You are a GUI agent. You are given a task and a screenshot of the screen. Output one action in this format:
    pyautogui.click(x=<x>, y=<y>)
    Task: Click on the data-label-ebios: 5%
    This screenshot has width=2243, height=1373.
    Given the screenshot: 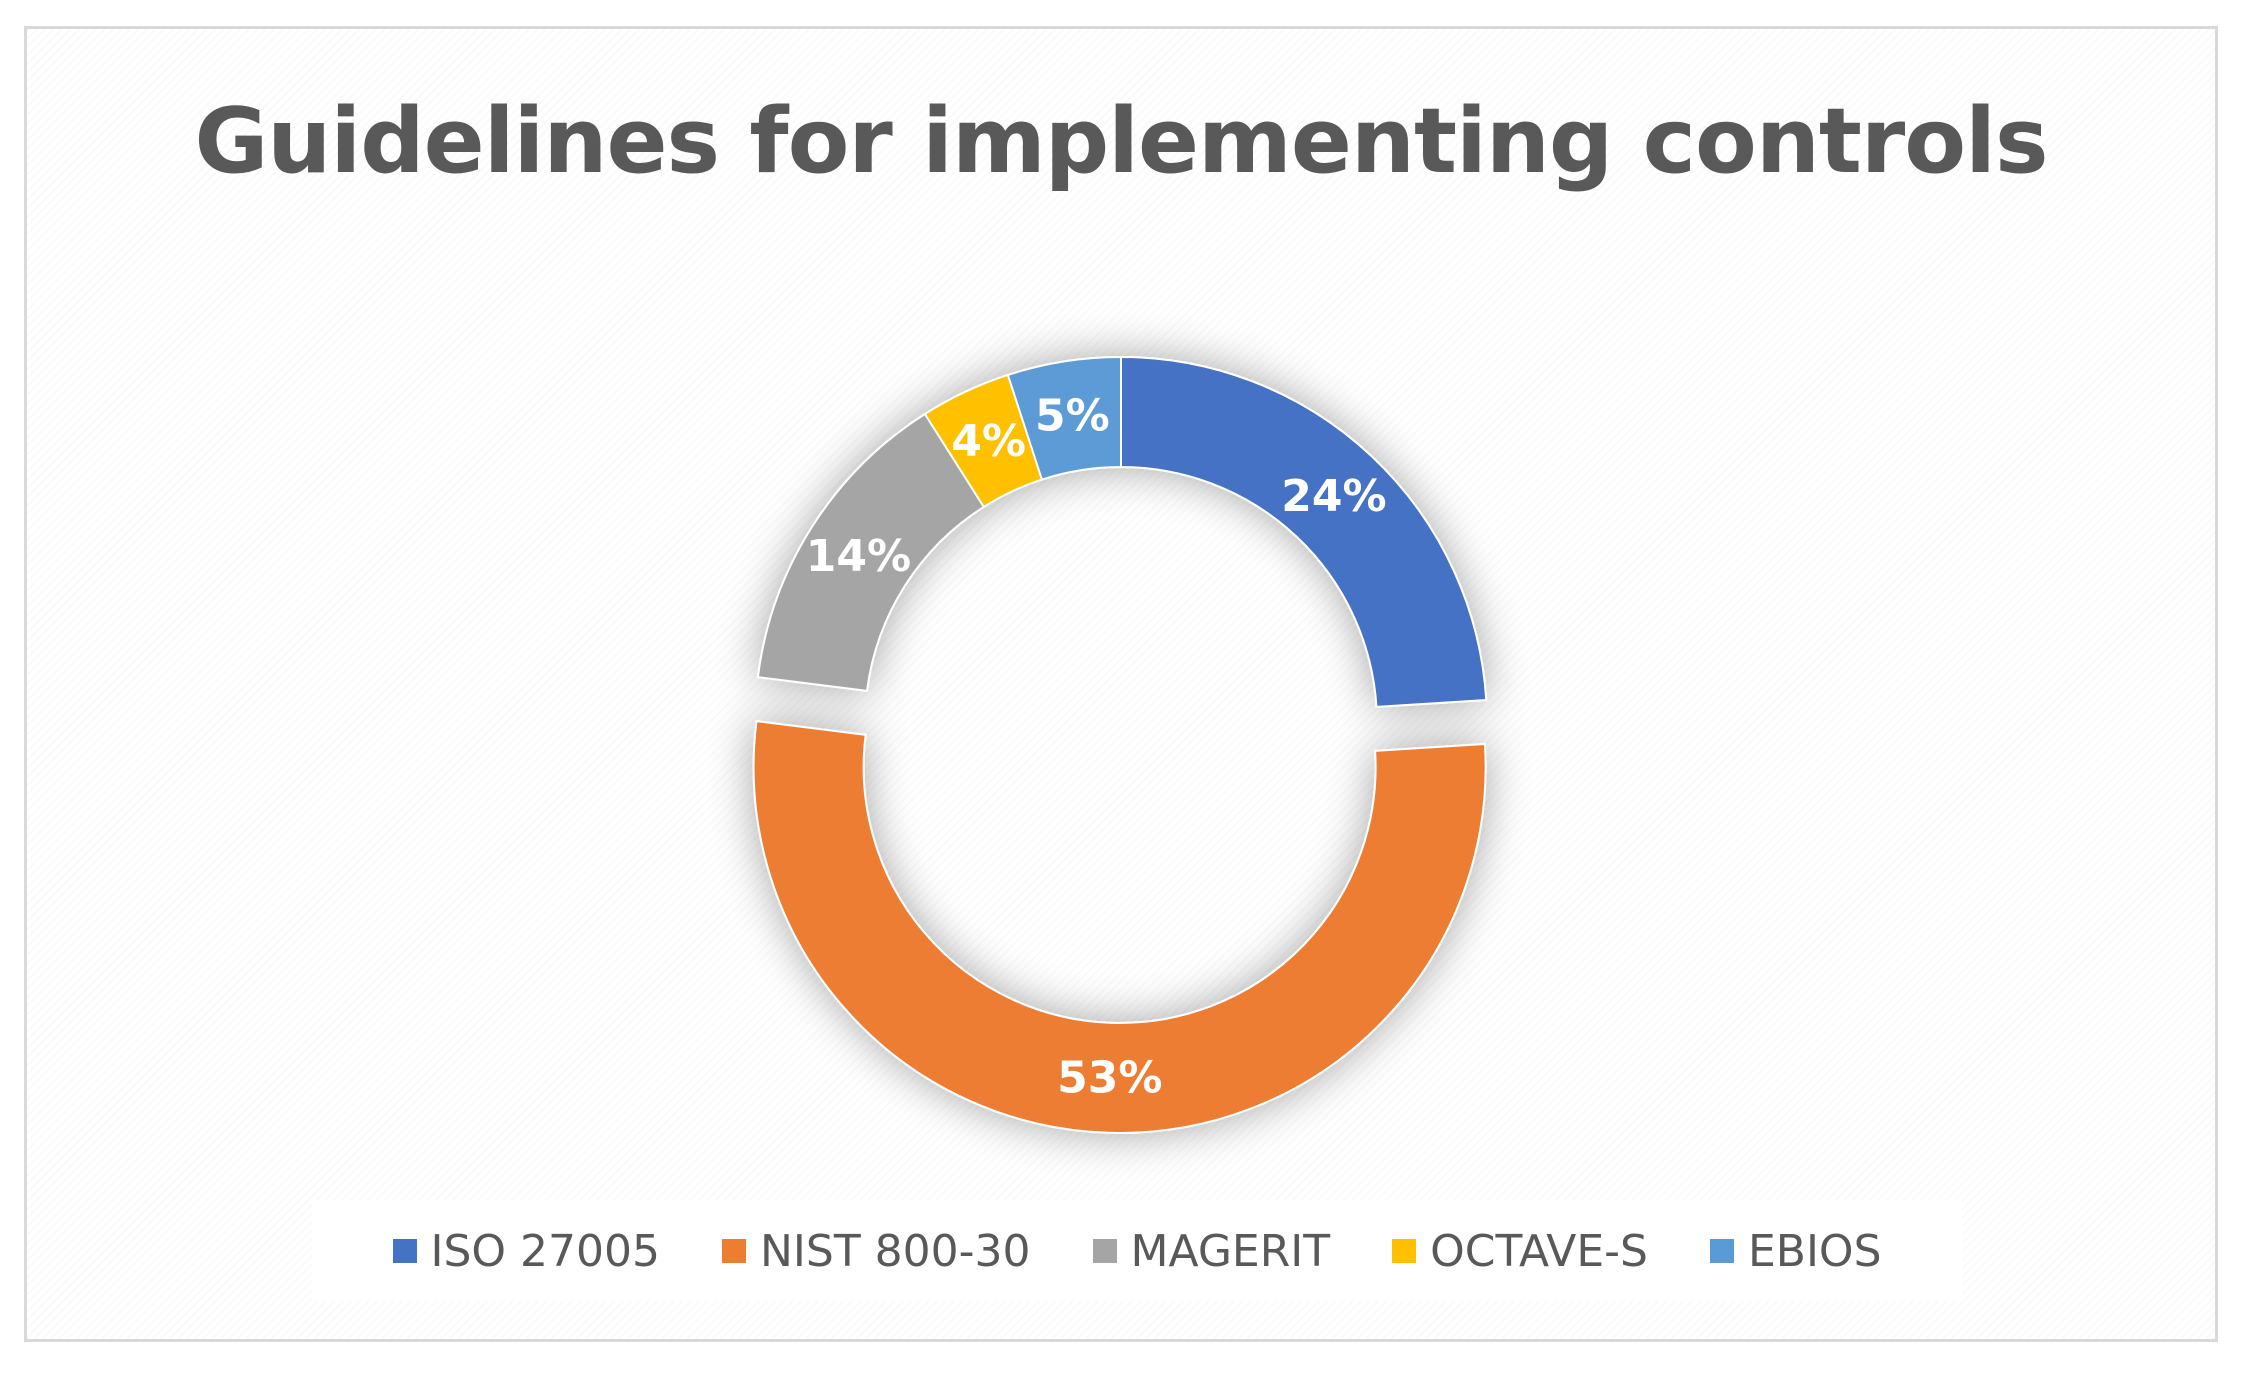 What is the action you would take?
    pyautogui.click(x=1072, y=415)
    